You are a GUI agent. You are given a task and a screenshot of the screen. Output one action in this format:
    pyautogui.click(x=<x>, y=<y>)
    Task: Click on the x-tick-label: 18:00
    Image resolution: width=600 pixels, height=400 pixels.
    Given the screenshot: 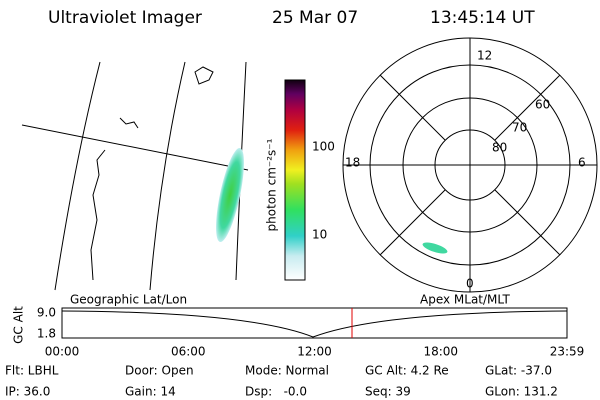 What is the action you would take?
    pyautogui.click(x=440, y=352)
    